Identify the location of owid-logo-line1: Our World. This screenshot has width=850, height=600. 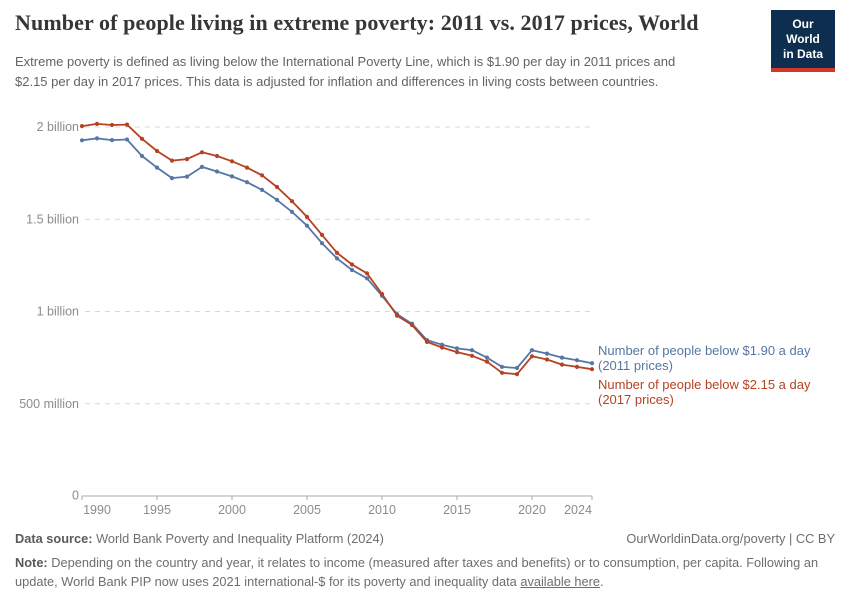
(803, 31).